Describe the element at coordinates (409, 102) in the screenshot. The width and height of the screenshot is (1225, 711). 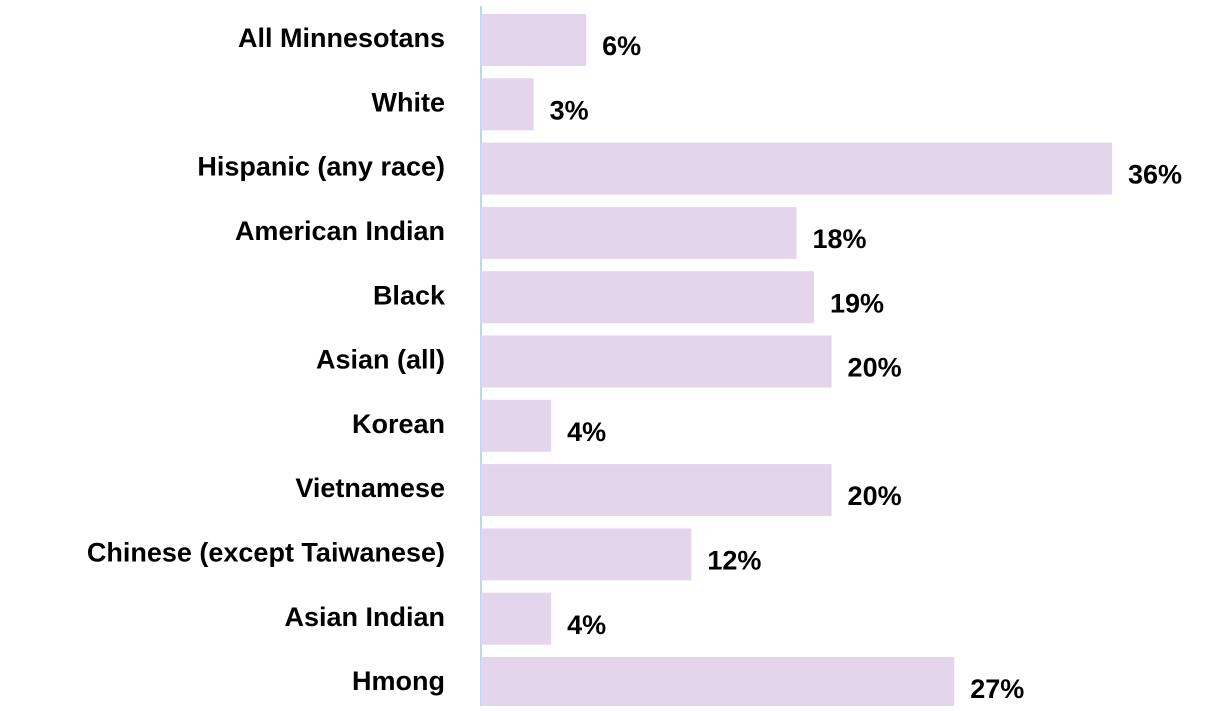
I see `category-label: White` at that location.